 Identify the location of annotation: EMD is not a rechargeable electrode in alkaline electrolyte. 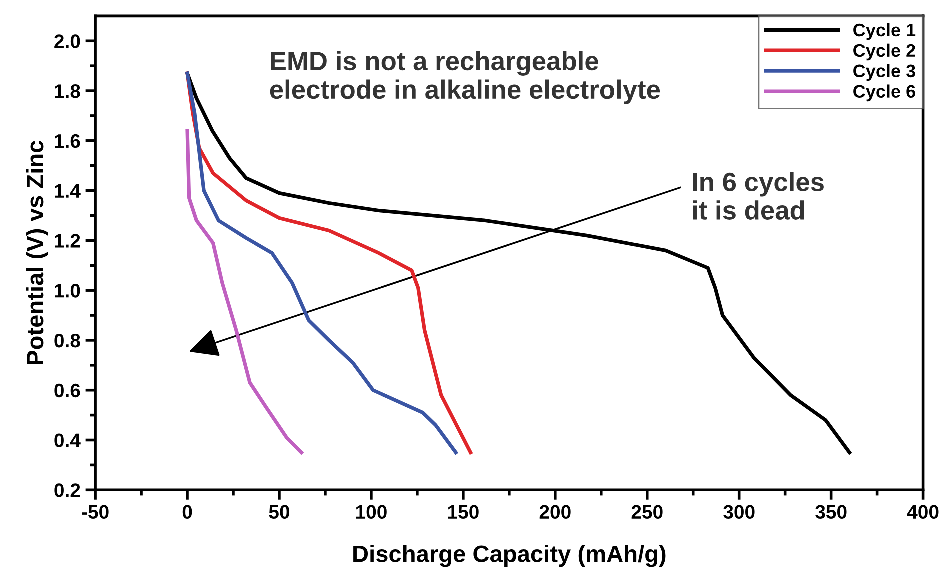
(465, 77).